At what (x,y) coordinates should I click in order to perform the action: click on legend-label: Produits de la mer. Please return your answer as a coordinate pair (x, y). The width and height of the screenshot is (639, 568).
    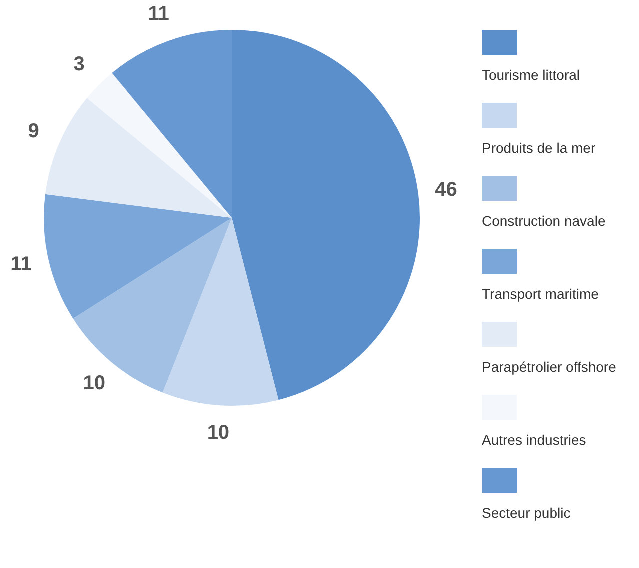
    Looking at the image, I should click on (539, 148).